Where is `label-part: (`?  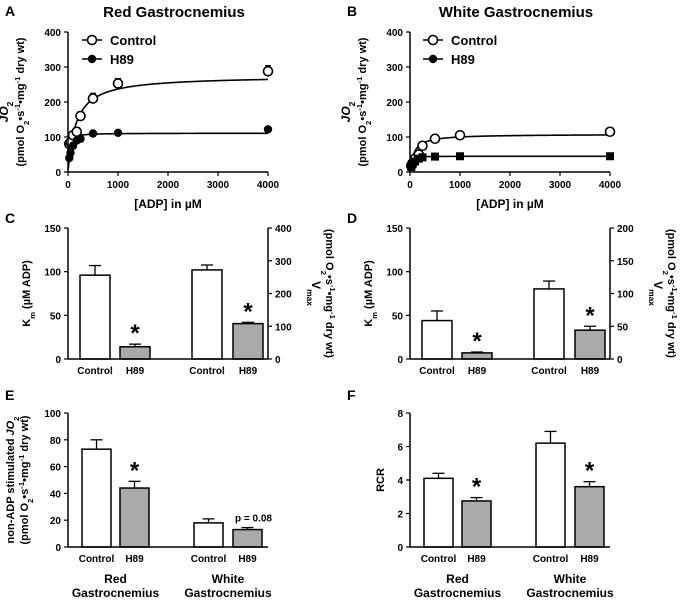
label-part: ( is located at coordinates (369, 308).